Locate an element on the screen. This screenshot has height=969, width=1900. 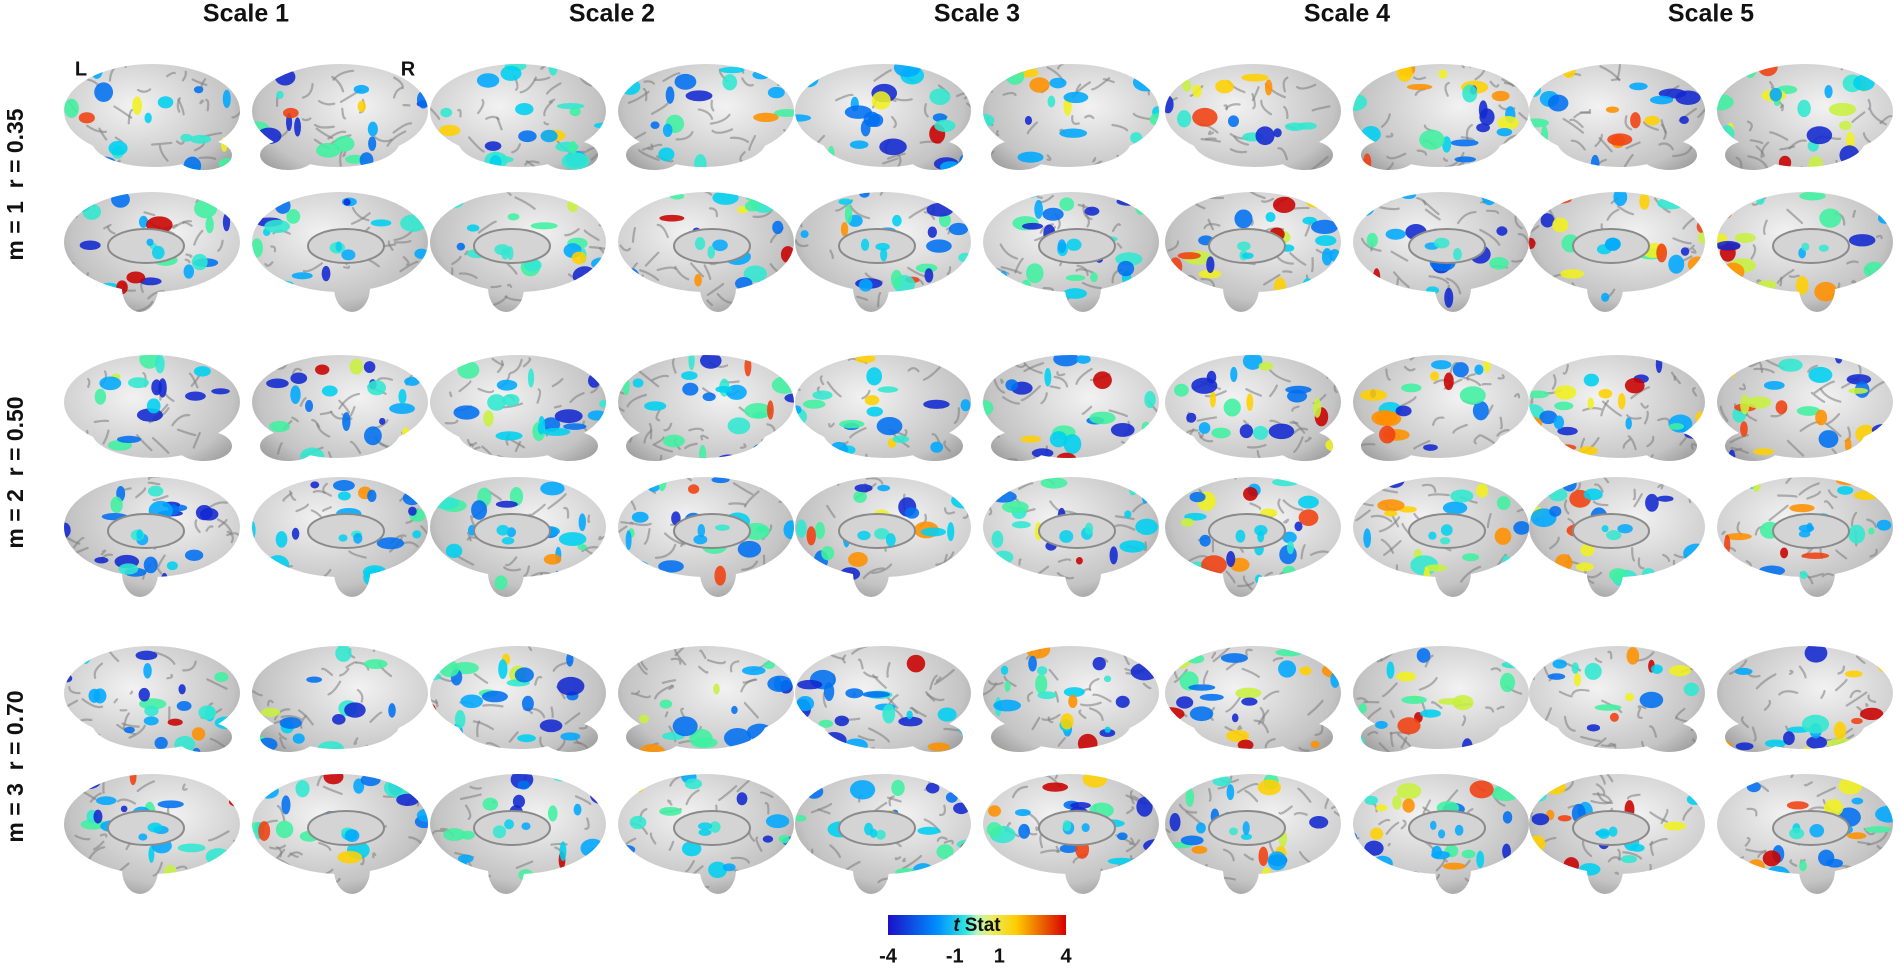
cortex is located at coordinates (340, 117).